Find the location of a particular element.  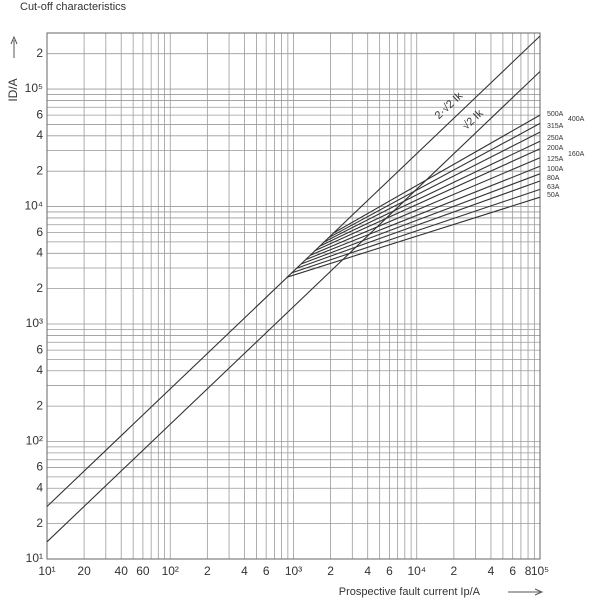

series-label: 50A is located at coordinates (553, 195).